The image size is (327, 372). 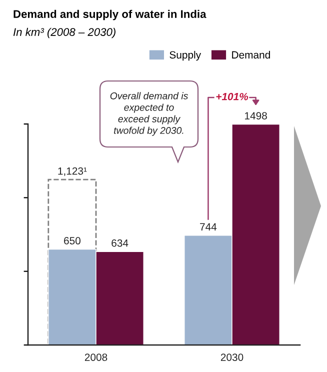 I want to click on legend-label: Demand, so click(x=251, y=54).